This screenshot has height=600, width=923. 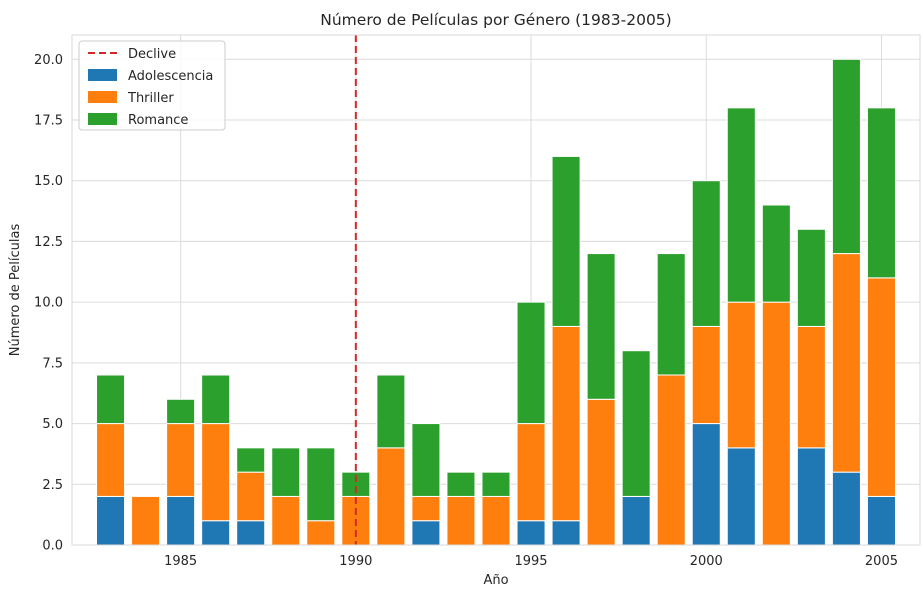 I want to click on bar-adolescencia-2004, so click(x=846, y=508).